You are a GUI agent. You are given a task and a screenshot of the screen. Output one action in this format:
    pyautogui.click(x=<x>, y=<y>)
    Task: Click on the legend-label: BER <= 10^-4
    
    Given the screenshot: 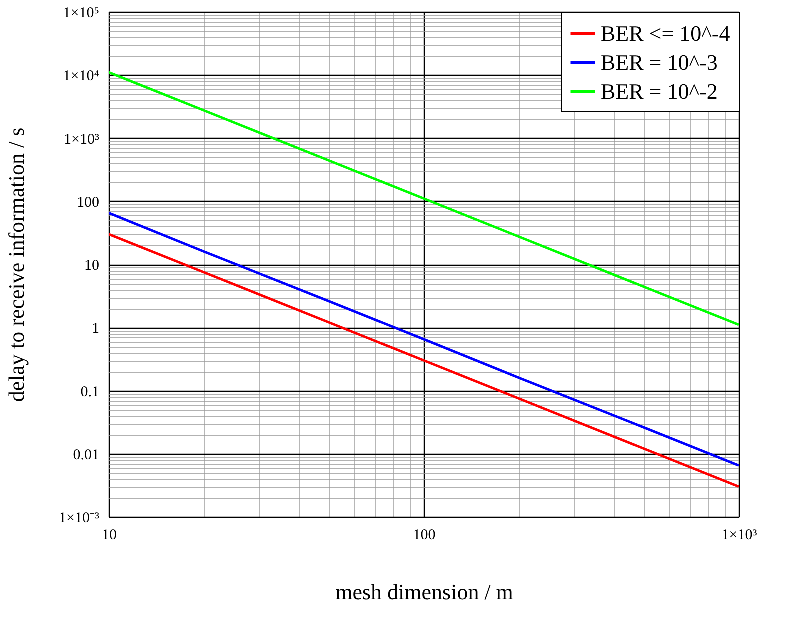 What is the action you would take?
    pyautogui.click(x=665, y=33)
    